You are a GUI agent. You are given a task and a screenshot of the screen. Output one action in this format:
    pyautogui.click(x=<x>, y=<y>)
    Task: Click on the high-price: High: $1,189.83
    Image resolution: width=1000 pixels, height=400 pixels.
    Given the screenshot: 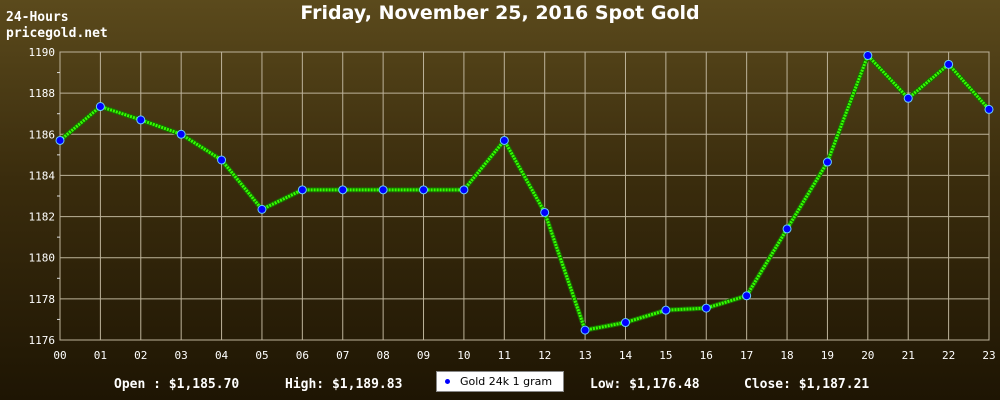 What is the action you would take?
    pyautogui.click(x=344, y=384)
    